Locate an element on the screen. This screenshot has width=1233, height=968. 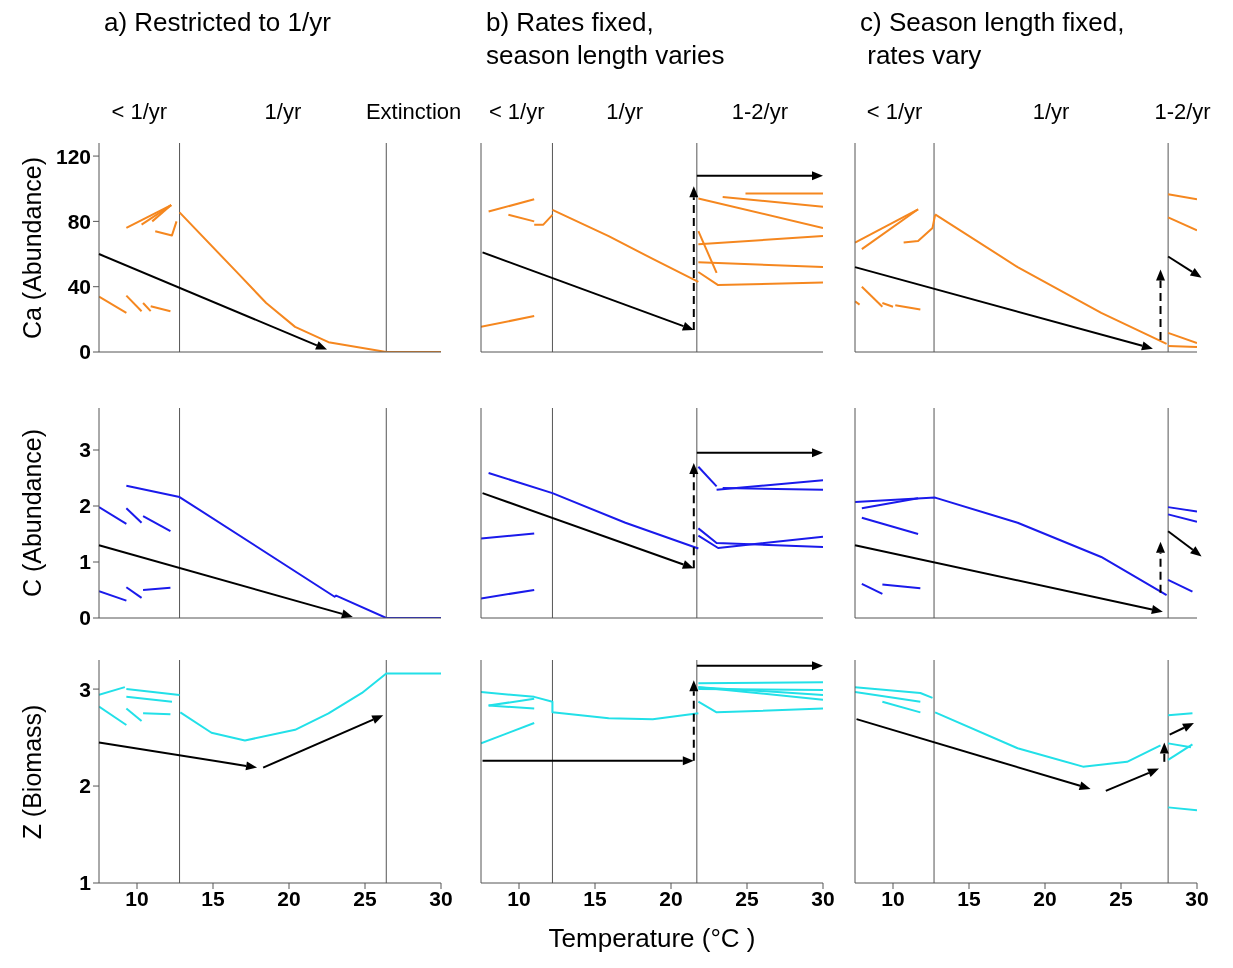
y-axis-title: Z (Biomass) is located at coordinates (32, 771).